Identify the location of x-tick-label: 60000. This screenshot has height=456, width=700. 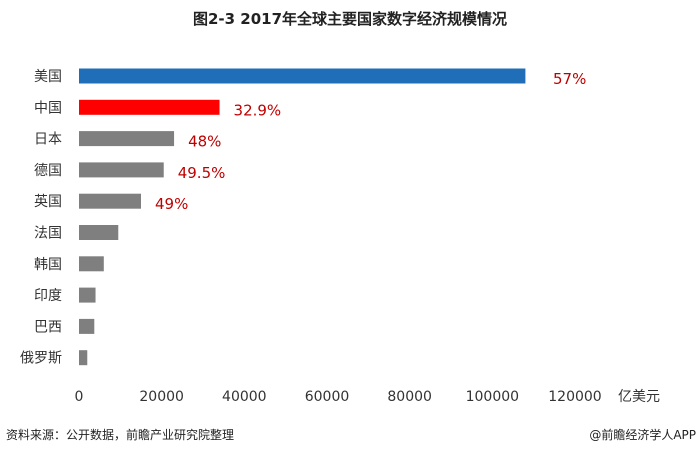
(327, 397).